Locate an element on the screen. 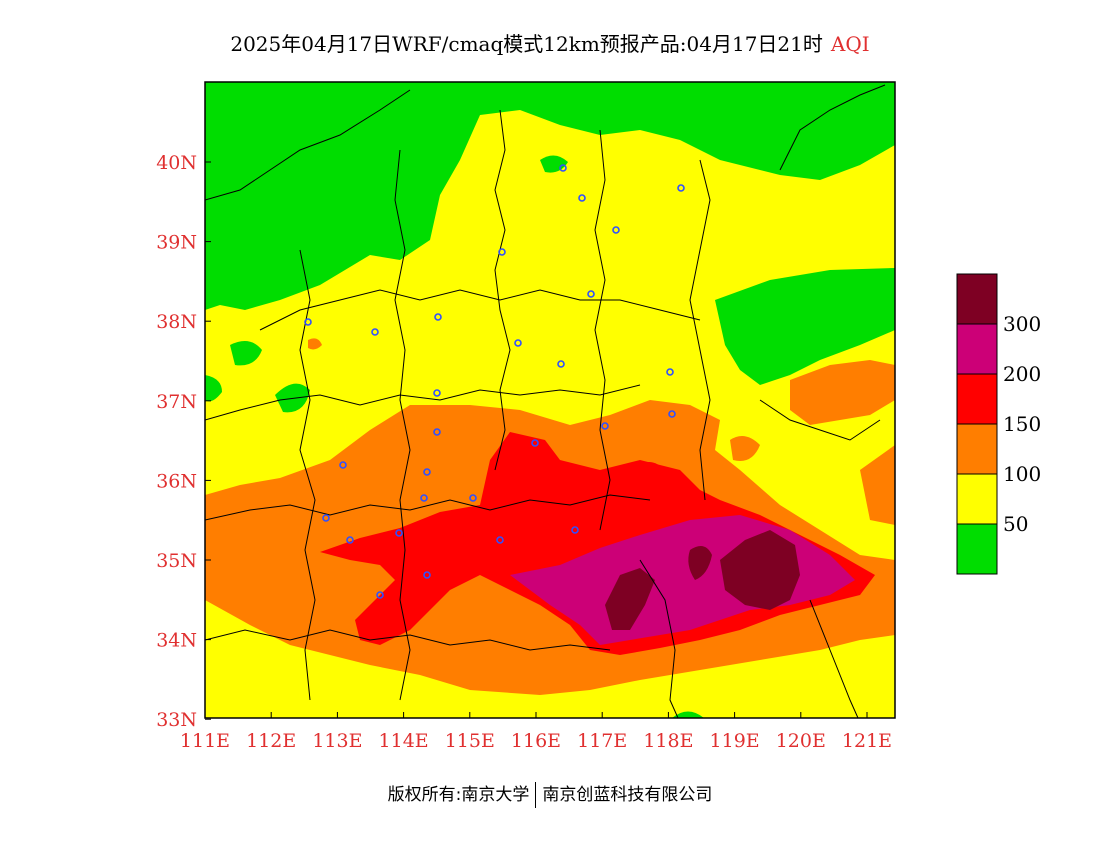 The image size is (1100, 850). lon-label: 117E is located at coordinates (602, 741).